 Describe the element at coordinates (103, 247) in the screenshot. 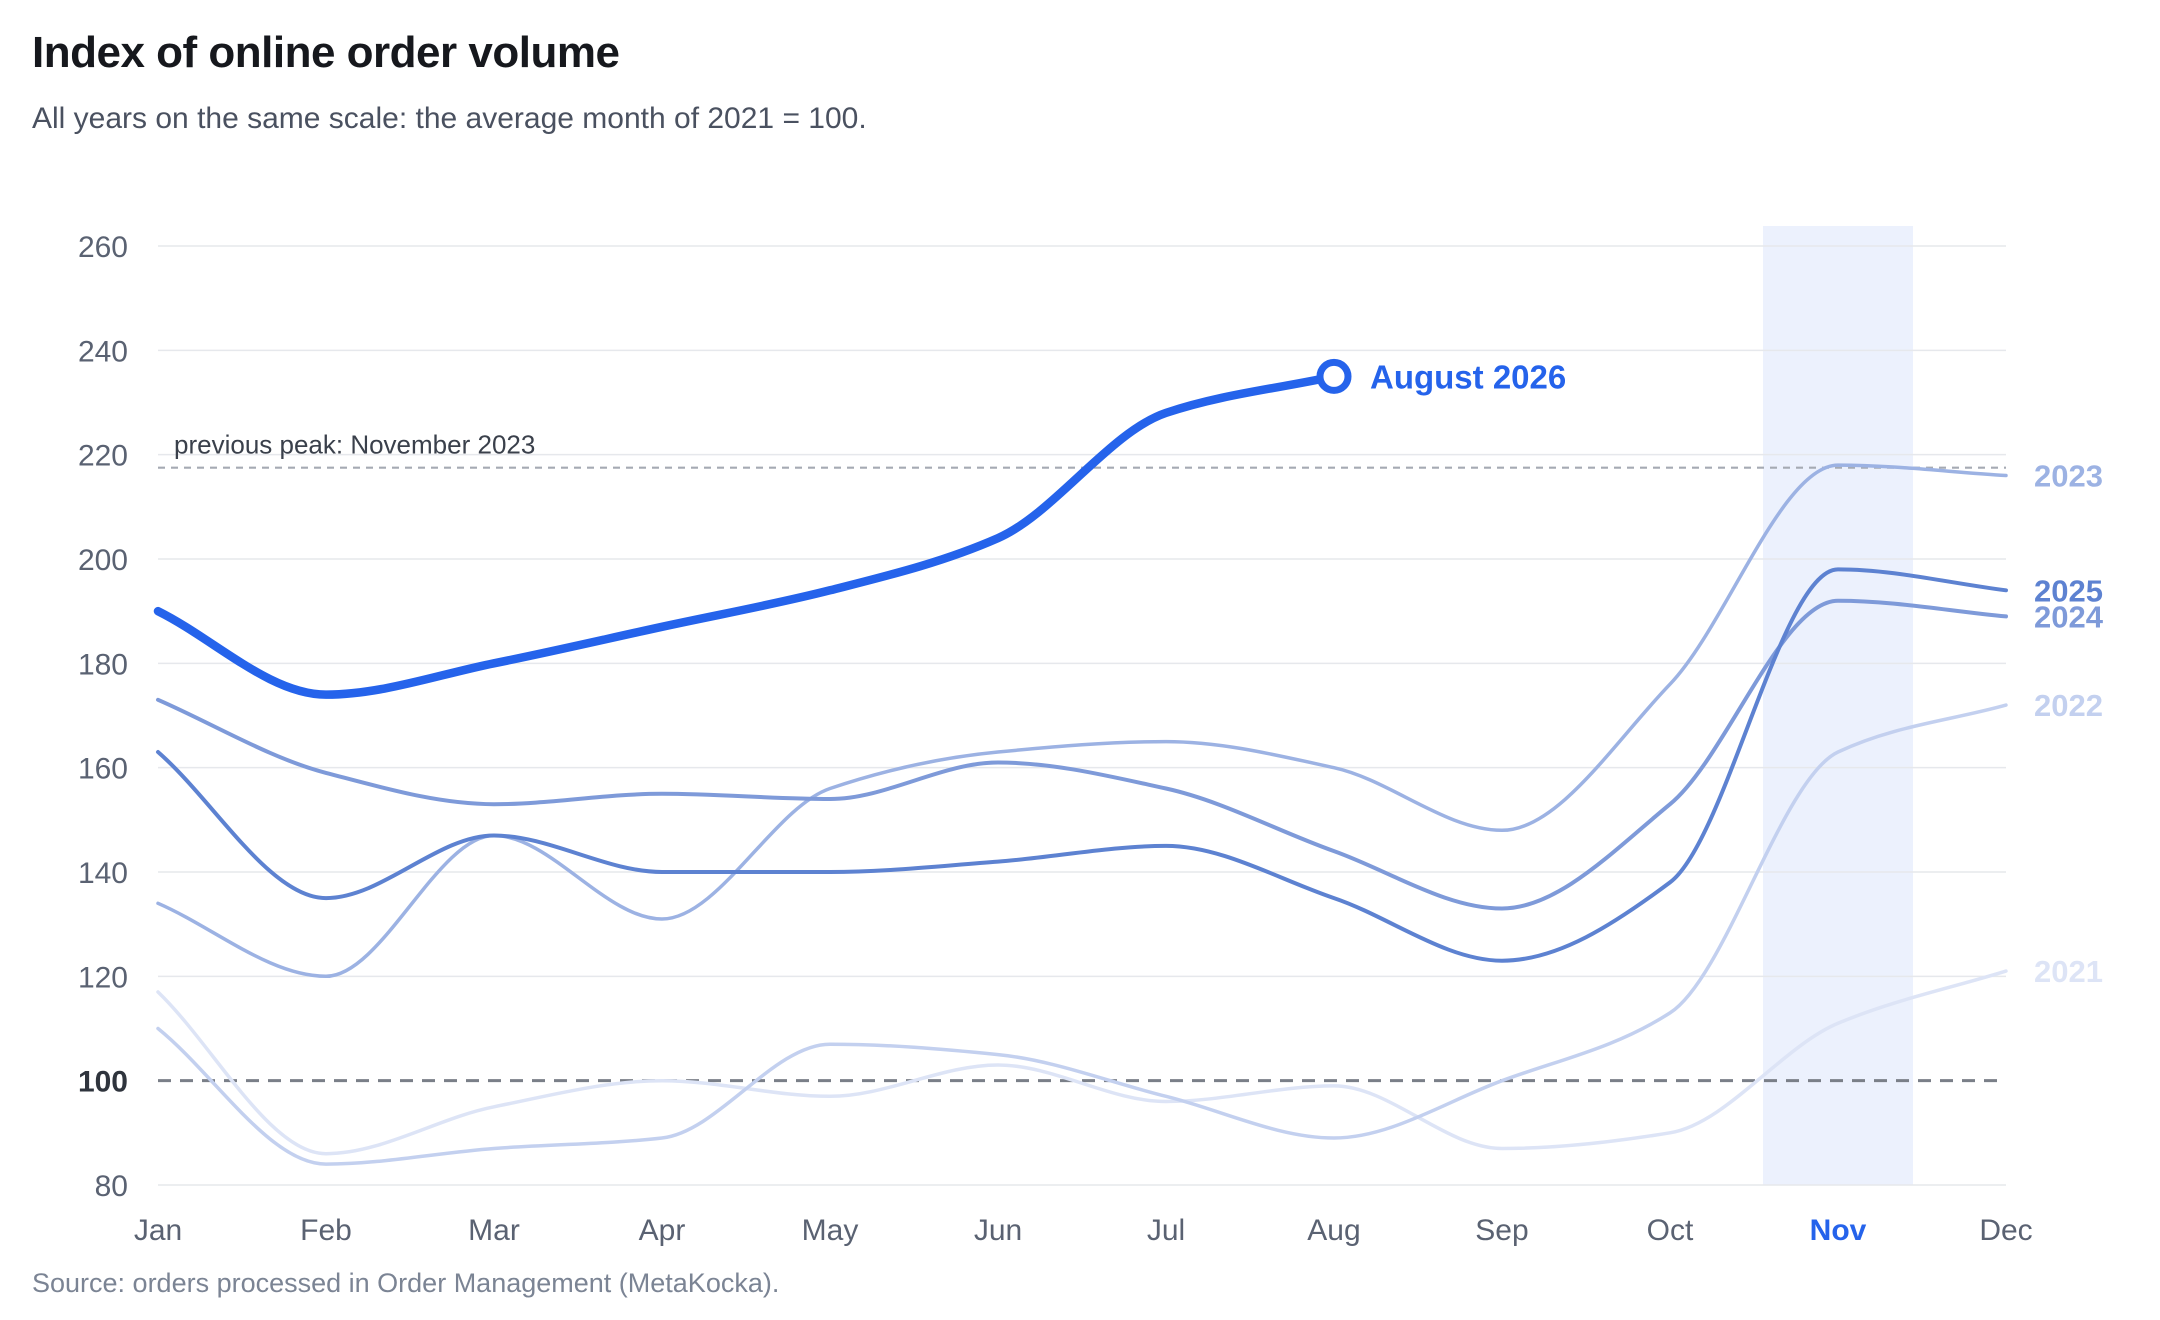

I see `y-tick-label: 260` at that location.